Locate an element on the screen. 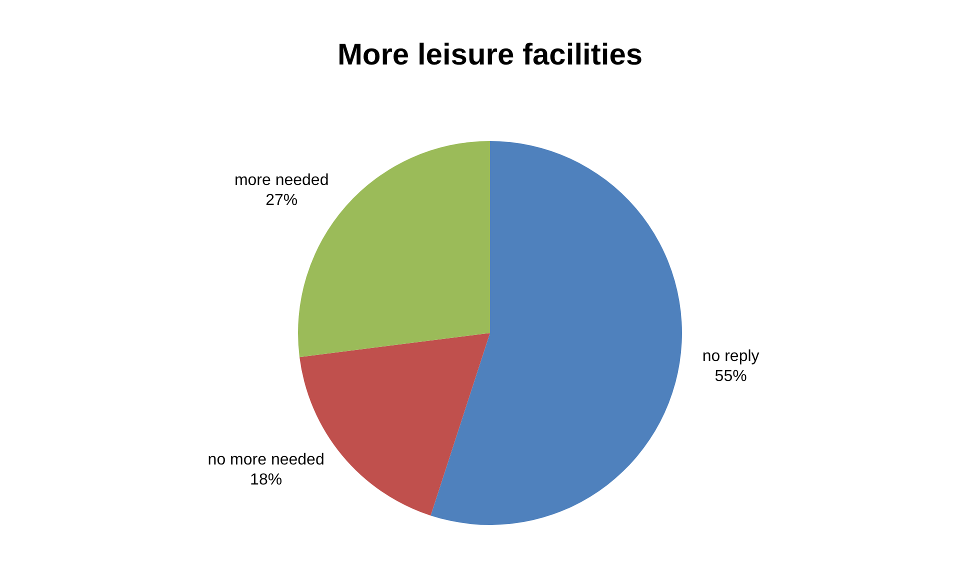 This screenshot has height=583, width=960. slice-label: no more needed is located at coordinates (266, 459).